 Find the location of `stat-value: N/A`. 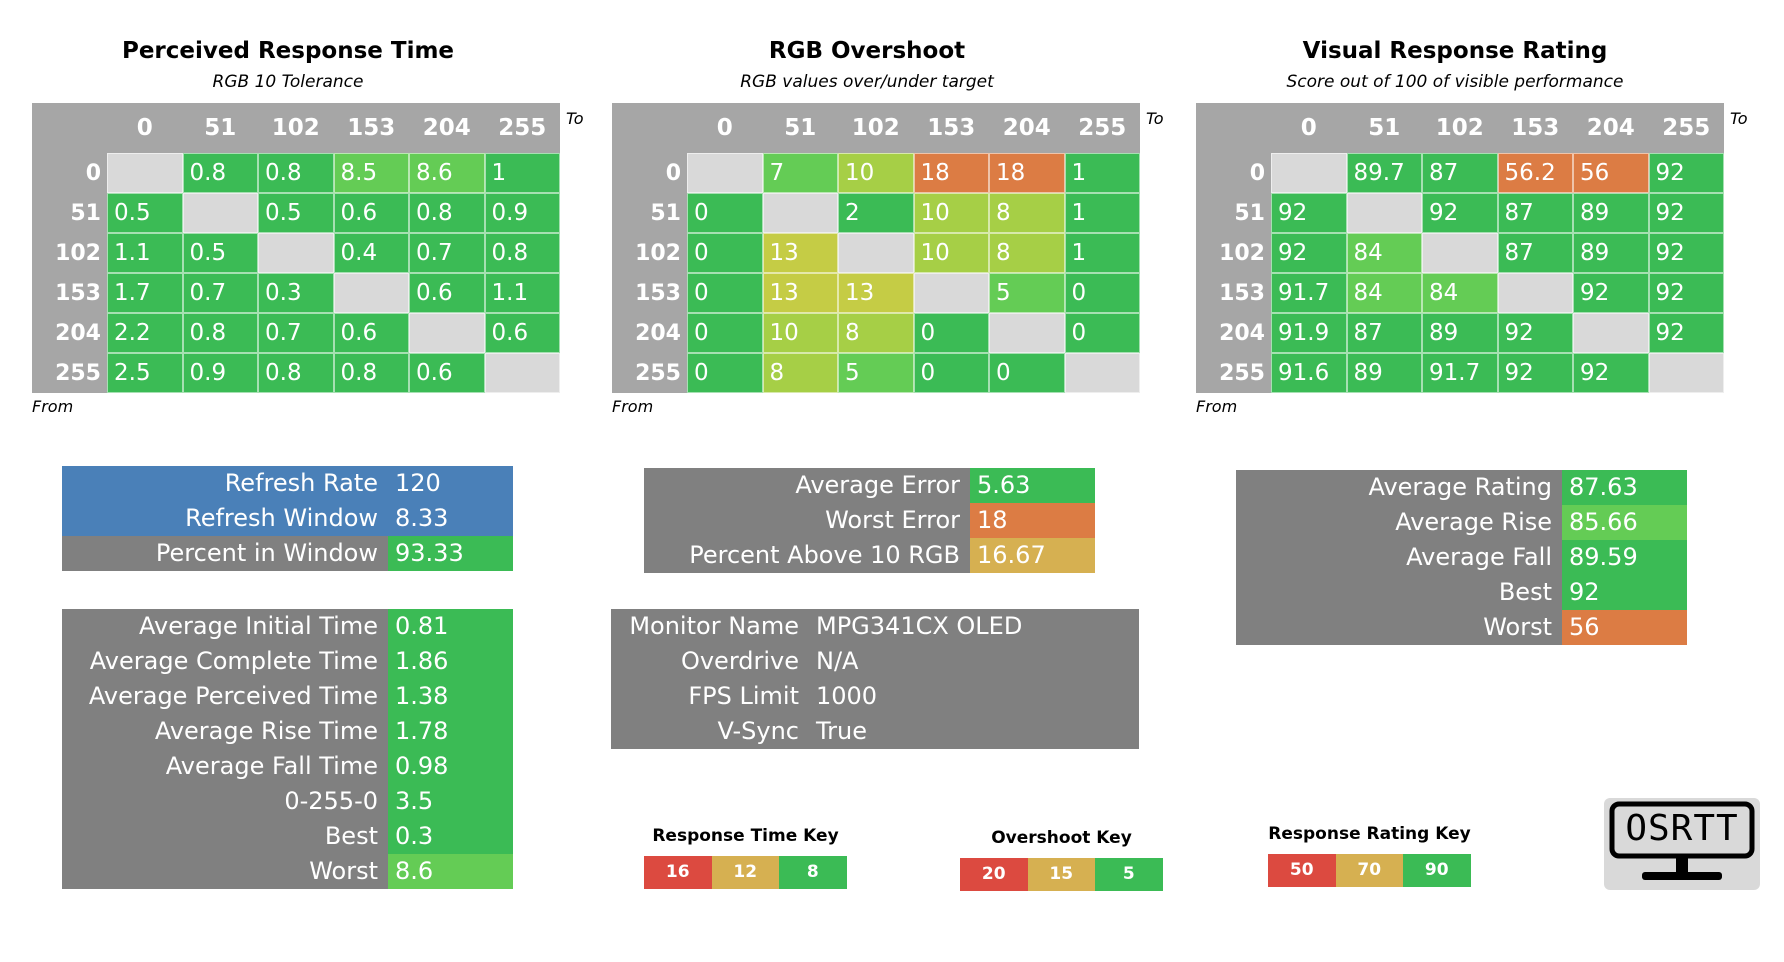

stat-value: N/A is located at coordinates (974, 661).